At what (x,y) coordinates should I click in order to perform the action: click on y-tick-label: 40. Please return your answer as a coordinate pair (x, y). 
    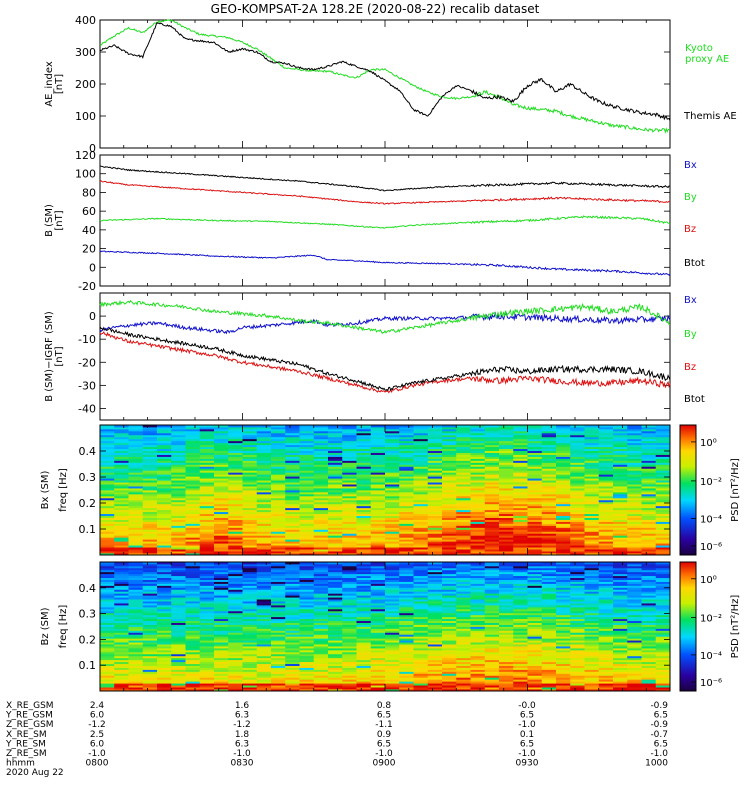
    Looking at the image, I should click on (89, 230).